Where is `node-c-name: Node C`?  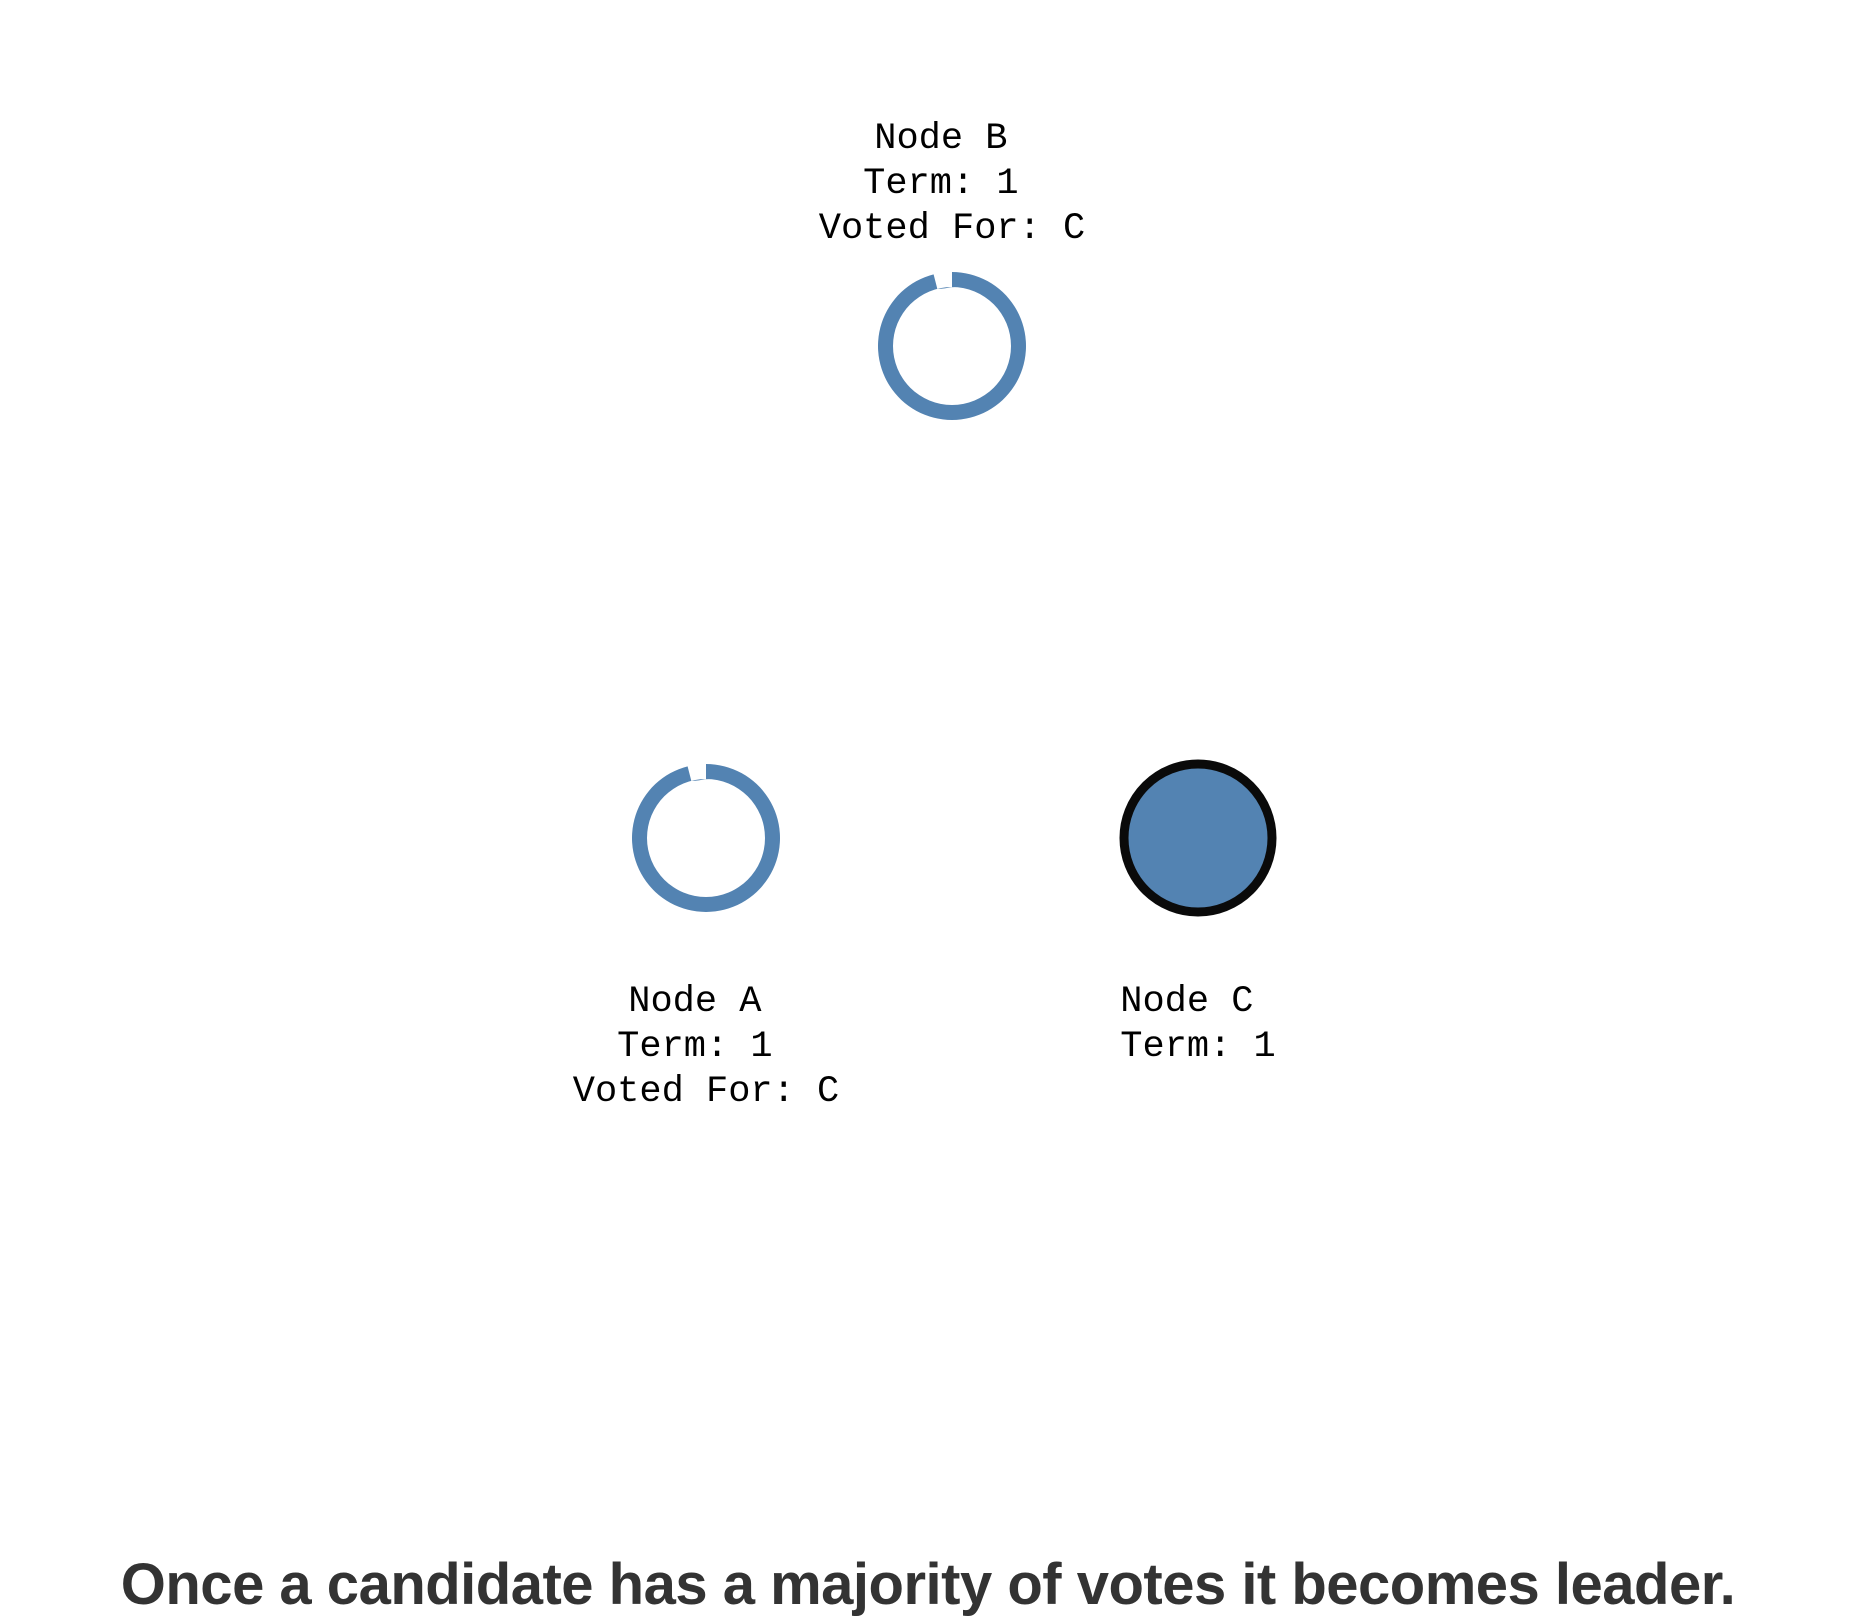
node-c-name: Node C is located at coordinates (1186, 1002).